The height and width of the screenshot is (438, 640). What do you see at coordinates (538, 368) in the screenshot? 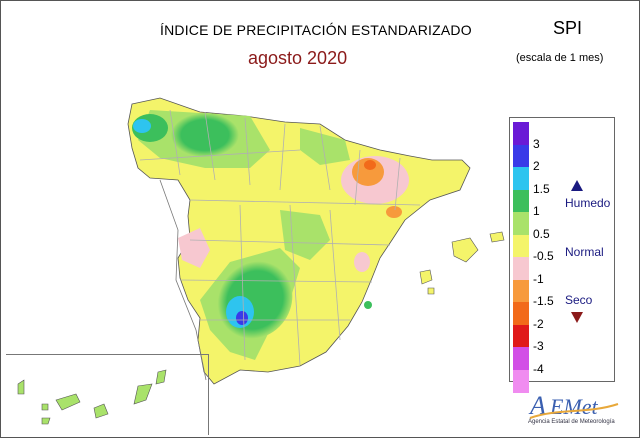
I see `legend-label: -4` at bounding box center [538, 368].